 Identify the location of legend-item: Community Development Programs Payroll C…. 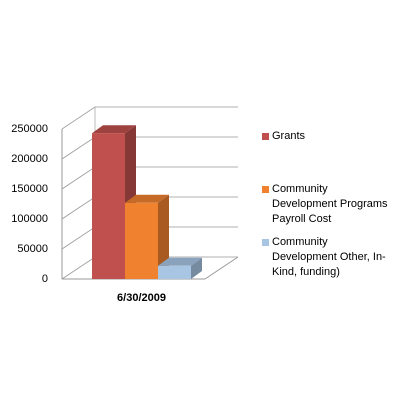
(327, 204).